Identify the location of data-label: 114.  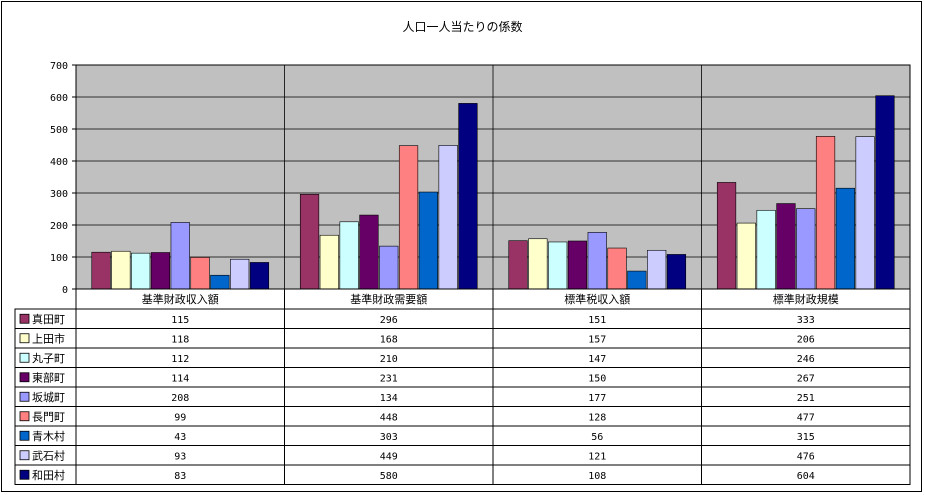
(180, 378).